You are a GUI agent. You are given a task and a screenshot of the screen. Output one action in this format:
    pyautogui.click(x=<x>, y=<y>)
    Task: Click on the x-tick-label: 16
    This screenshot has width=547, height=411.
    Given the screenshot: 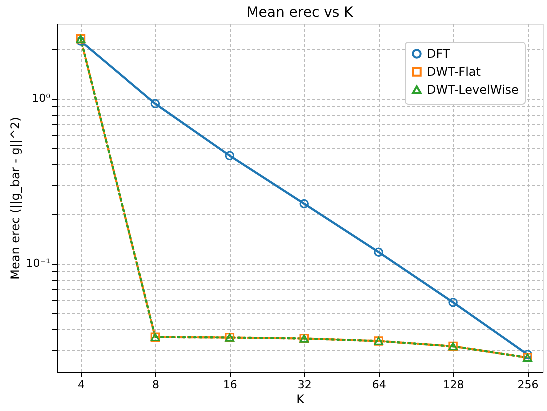 What is the action you would take?
    pyautogui.click(x=230, y=385)
    